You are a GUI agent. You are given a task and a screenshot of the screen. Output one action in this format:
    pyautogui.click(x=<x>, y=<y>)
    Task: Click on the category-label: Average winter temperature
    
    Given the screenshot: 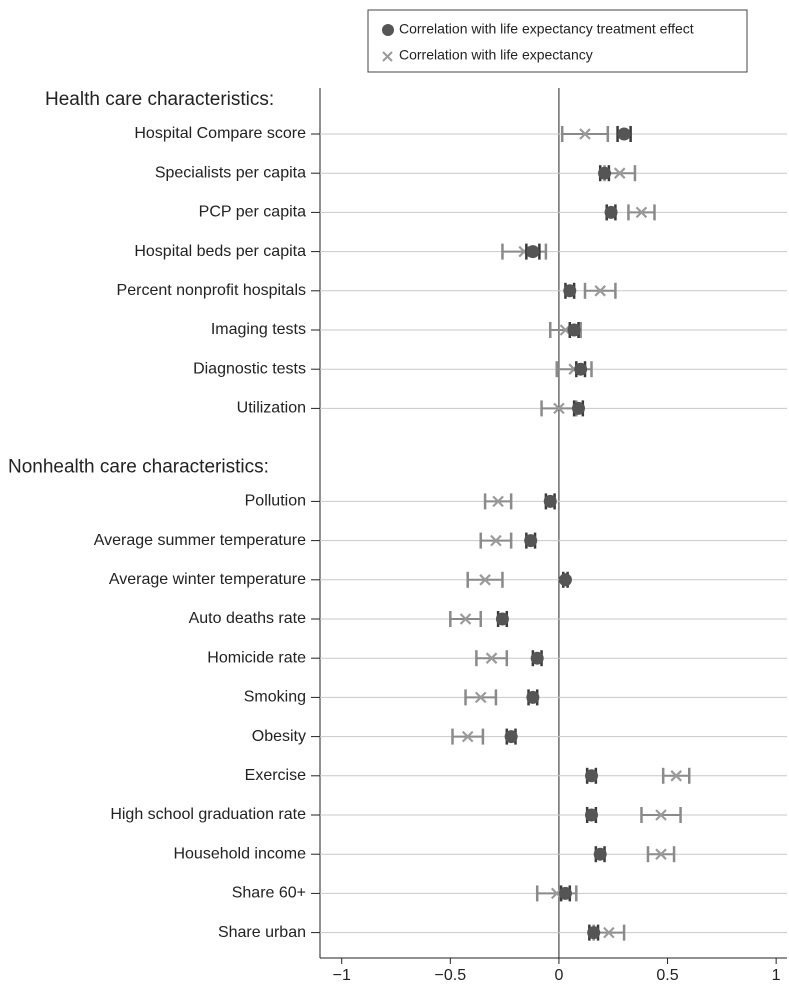 What is the action you would take?
    pyautogui.click(x=207, y=579)
    